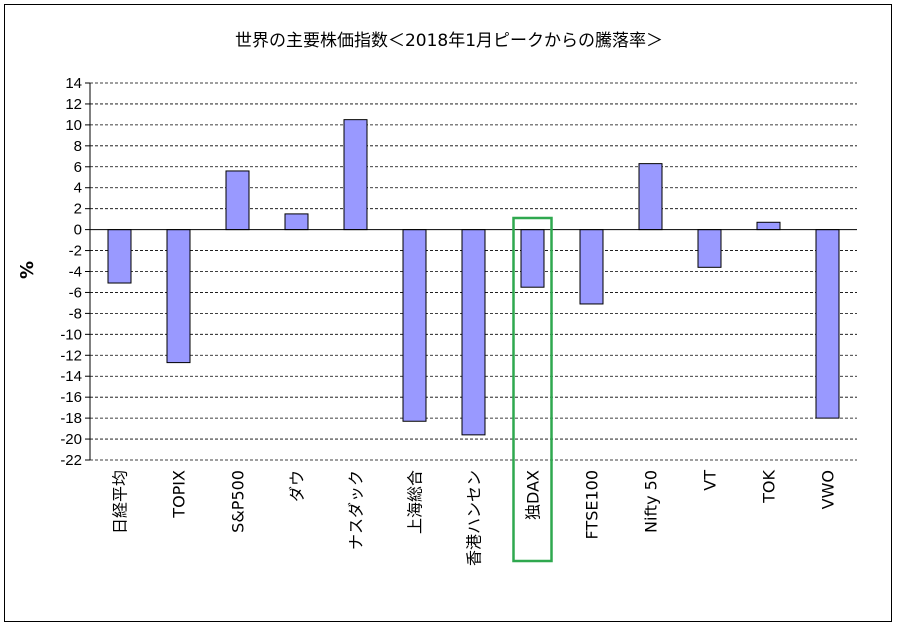  Describe the element at coordinates (78, 230) in the screenshot. I see `y-tick-label: 0` at that location.